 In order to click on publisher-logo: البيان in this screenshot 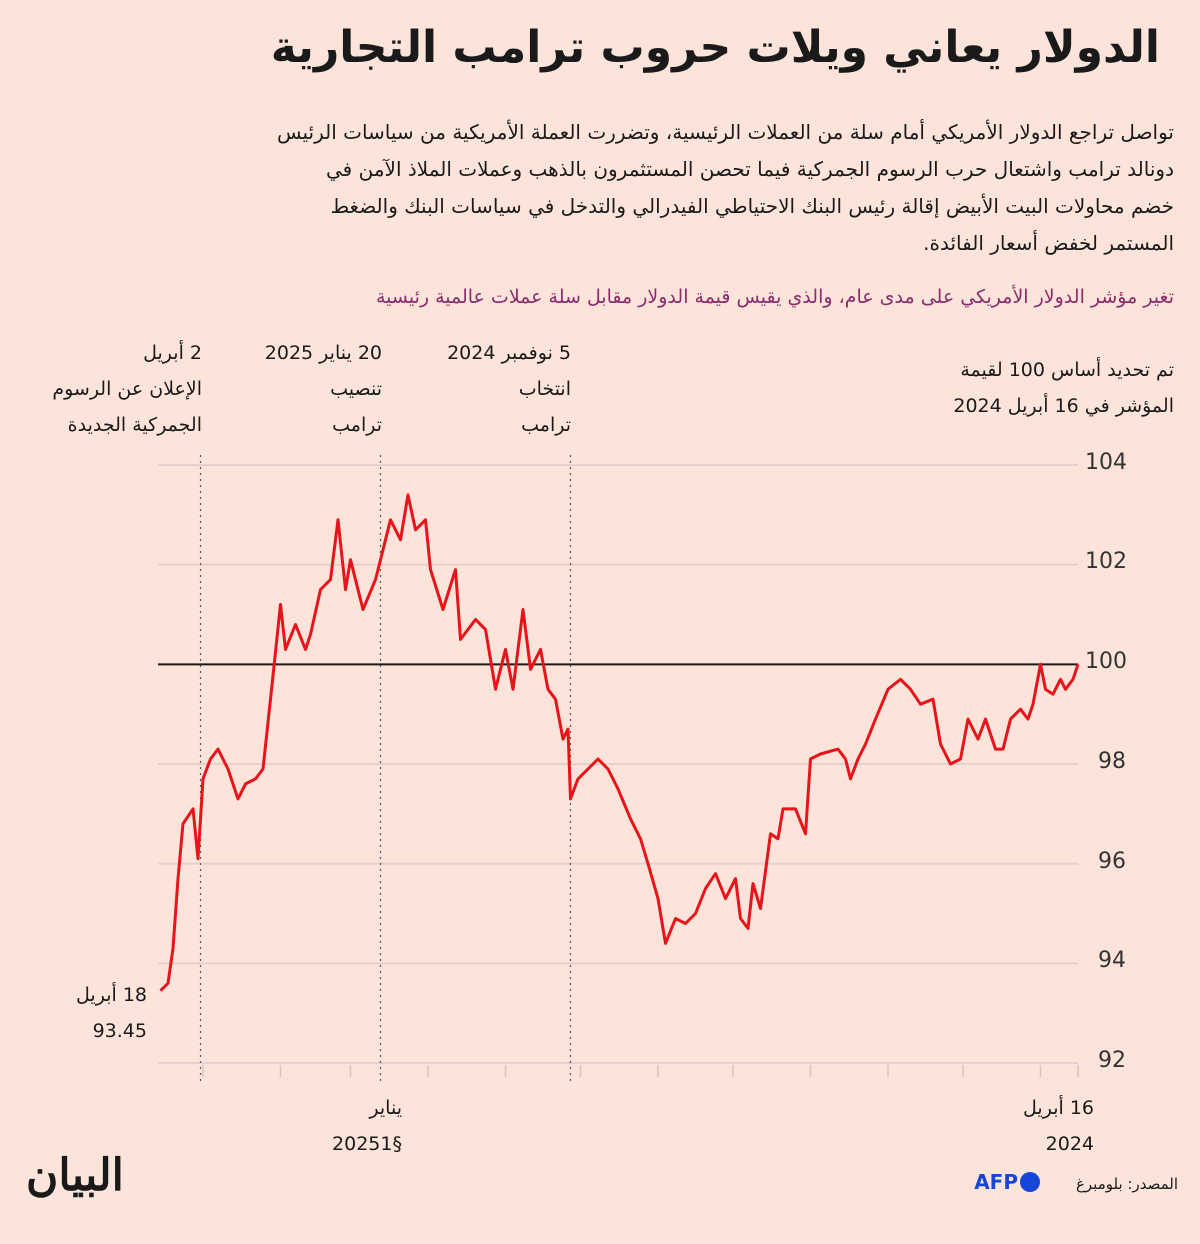, I will do `click(75, 1175)`.